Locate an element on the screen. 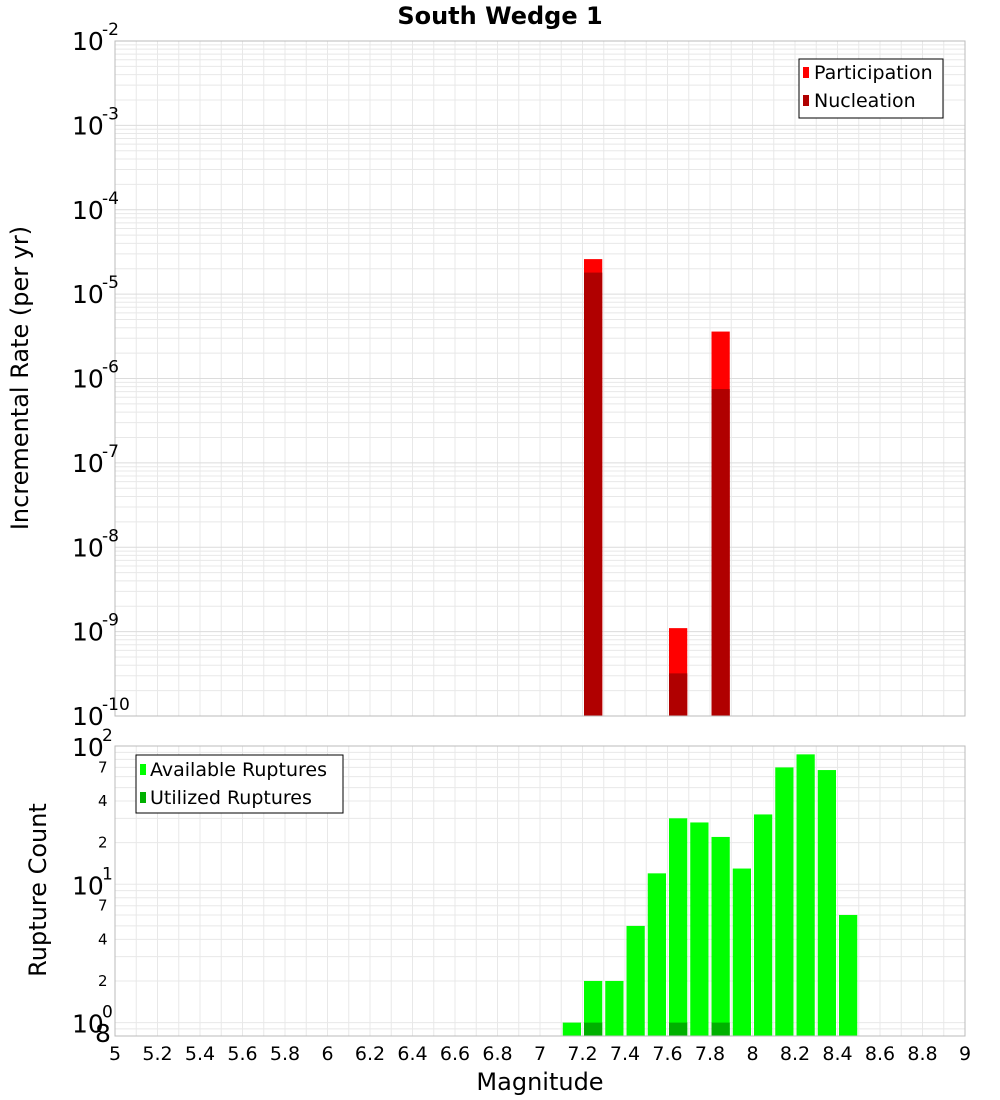  top-y-tick-exponent: -7 is located at coordinates (110, 452).